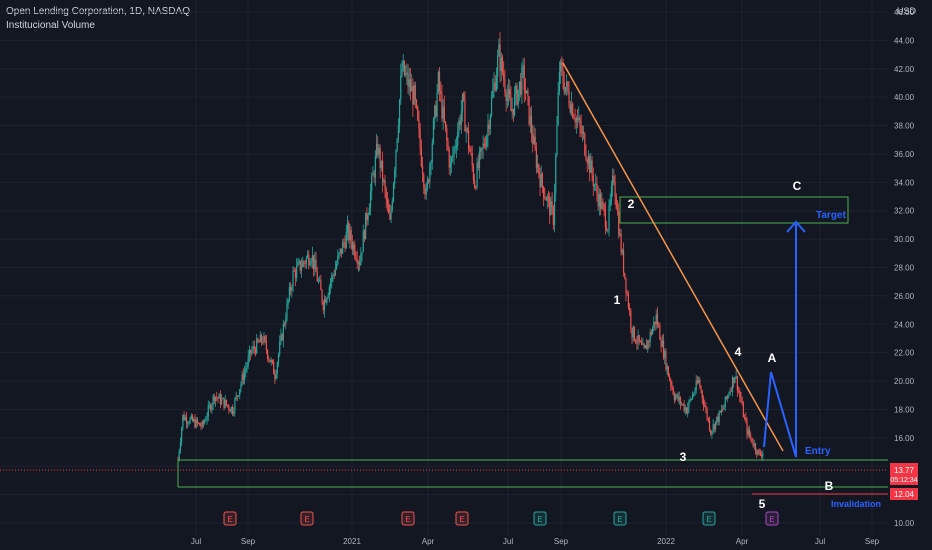  Describe the element at coordinates (904, 268) in the screenshot. I see `y-tick-label: 28.00` at that location.